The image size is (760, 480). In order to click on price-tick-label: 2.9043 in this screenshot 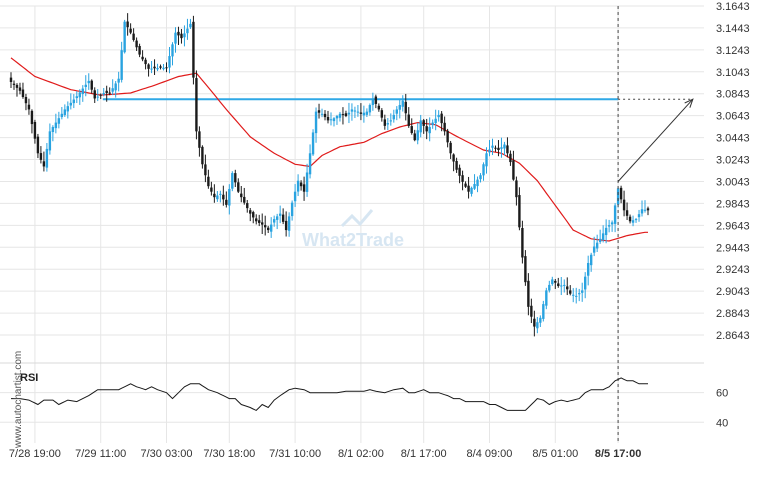, I will do `click(733, 292)`.